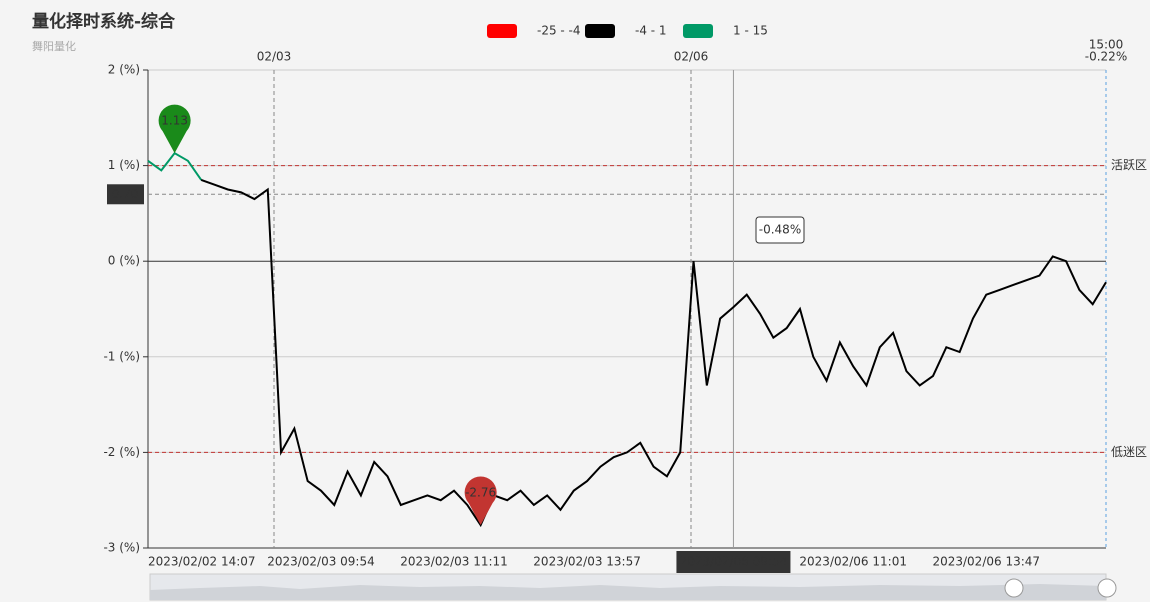  Describe the element at coordinates (202, 562) in the screenshot. I see `x-tick-label: 2023/02/02 14:07` at that location.